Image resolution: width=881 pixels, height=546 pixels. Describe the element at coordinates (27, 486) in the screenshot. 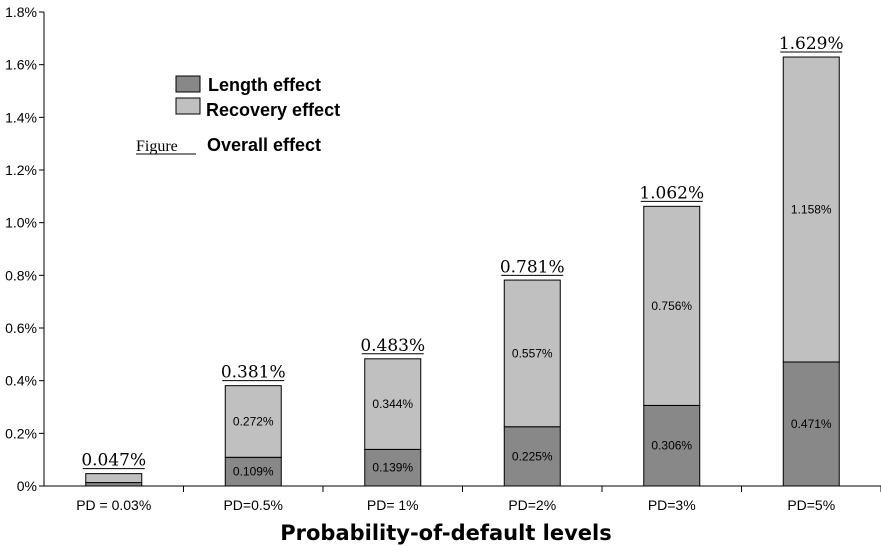

I see `y-tick-label: 0%` at that location.